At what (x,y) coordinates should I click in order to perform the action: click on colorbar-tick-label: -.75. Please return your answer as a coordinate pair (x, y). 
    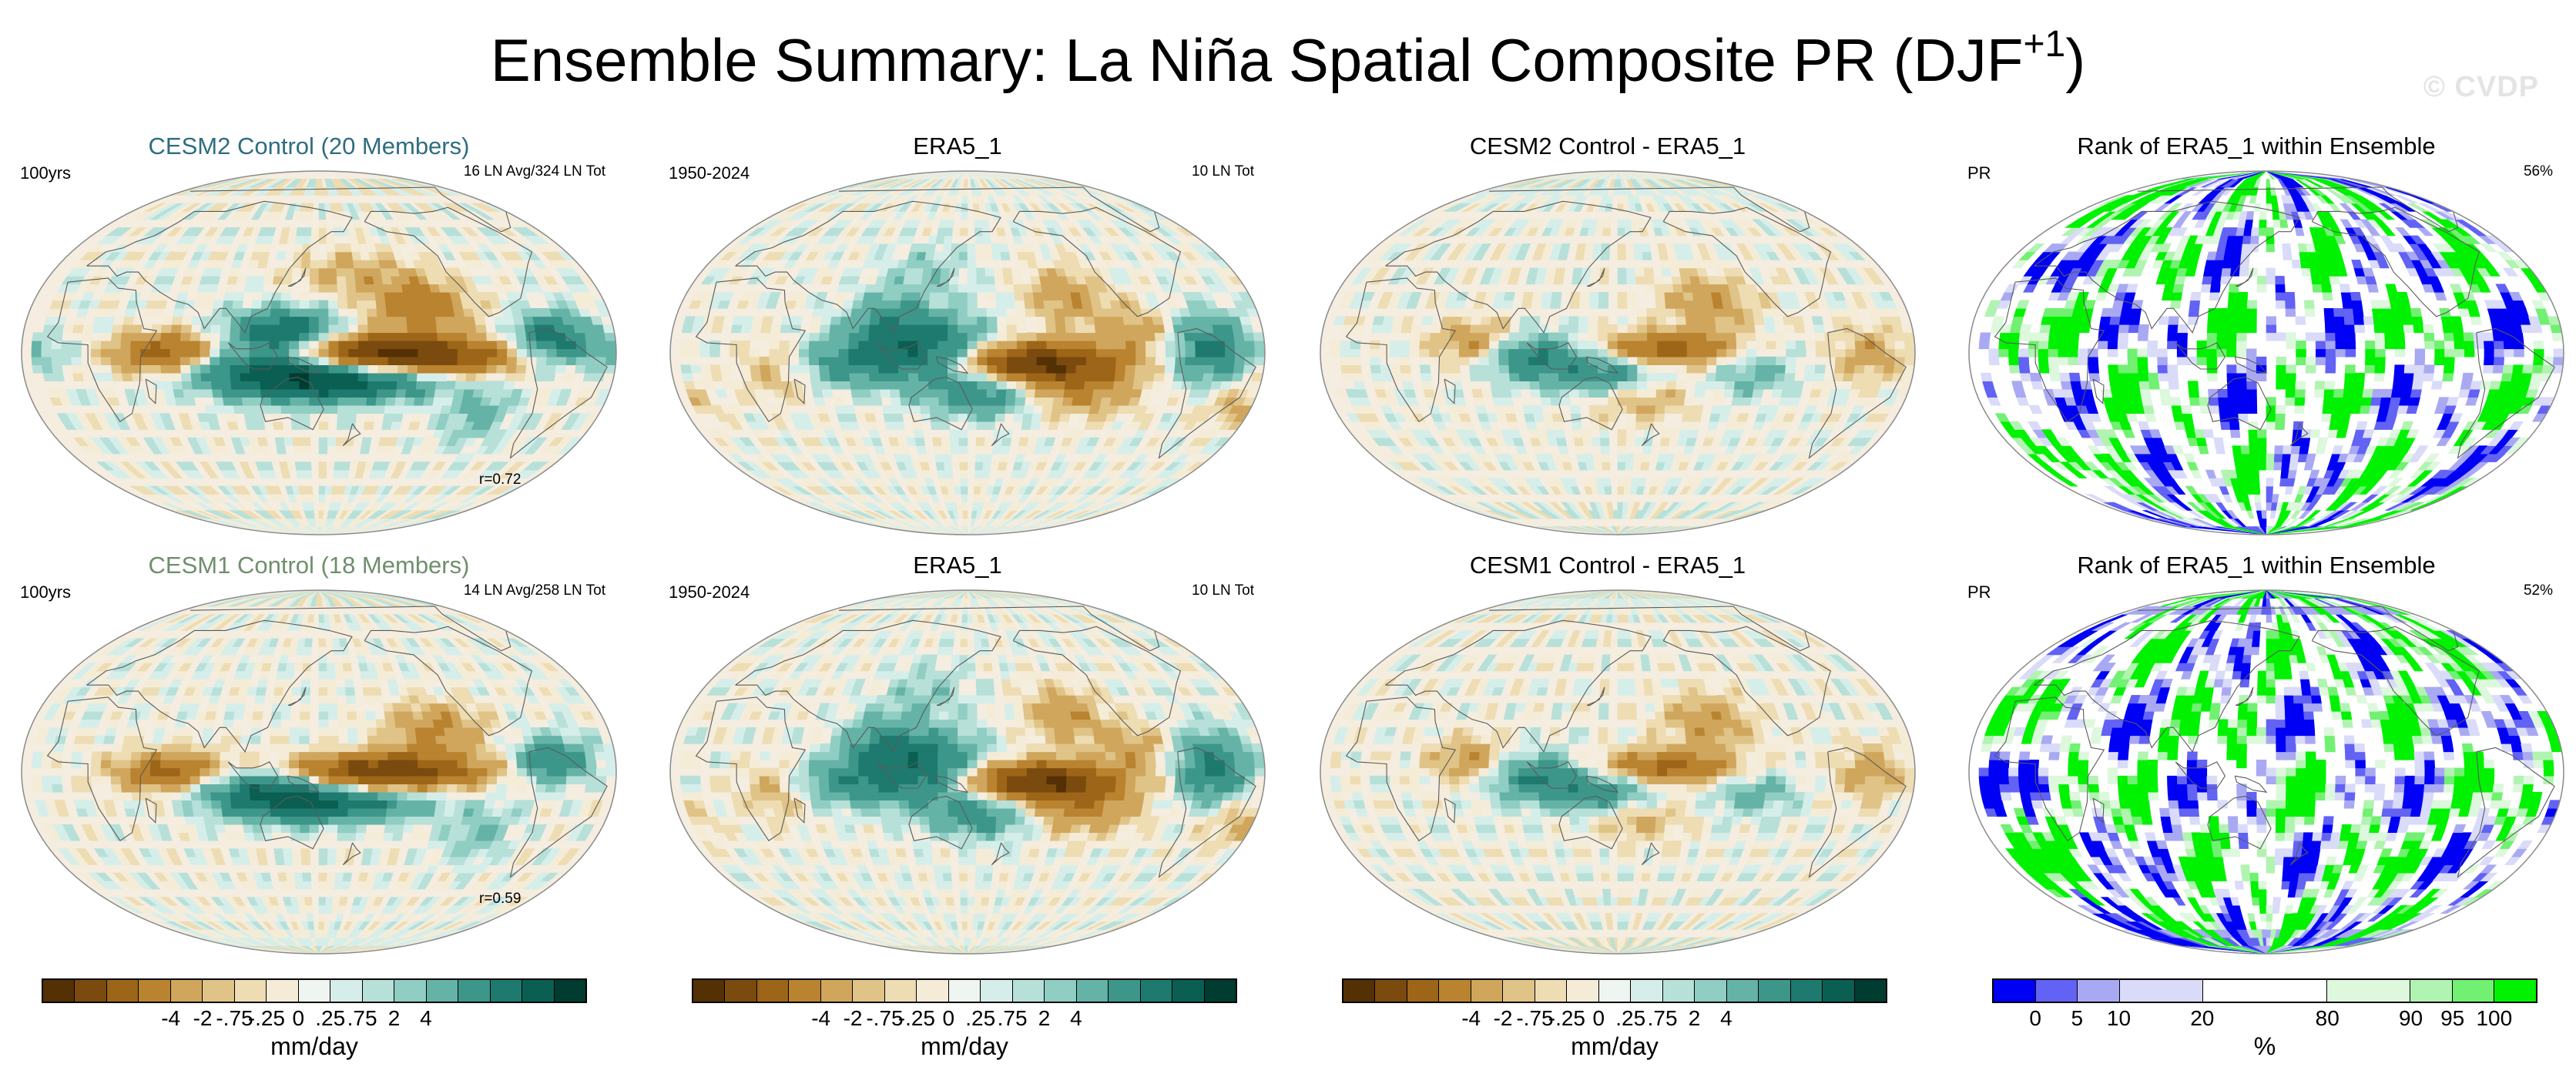
    Looking at the image, I should click on (885, 1018).